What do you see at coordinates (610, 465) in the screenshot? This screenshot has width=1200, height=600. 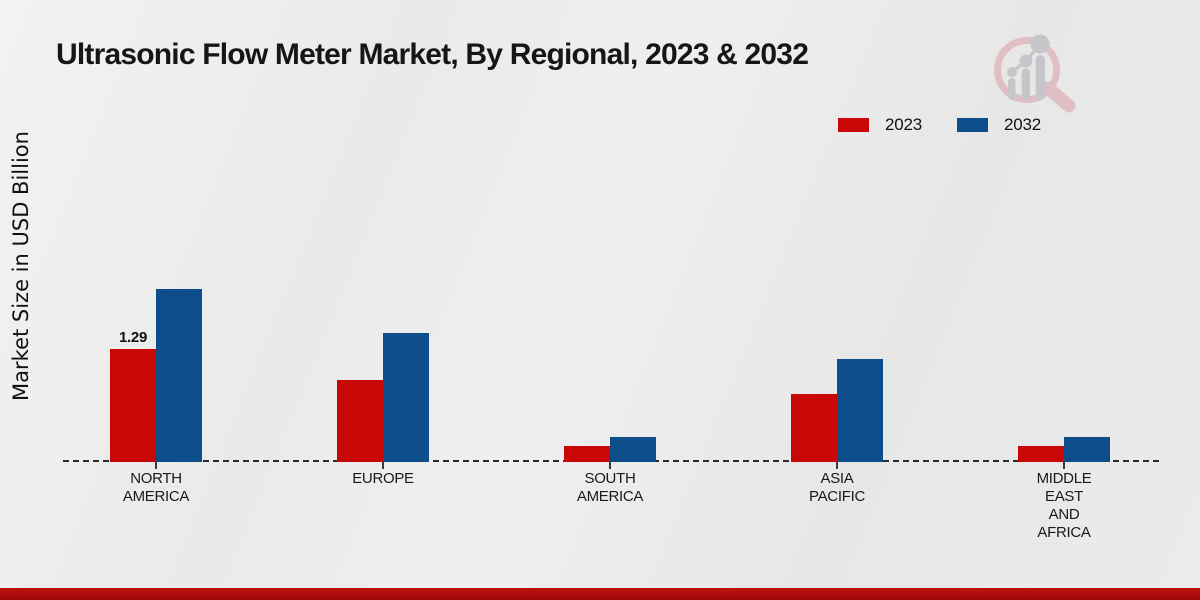 I see `axis-tick-south-america` at bounding box center [610, 465].